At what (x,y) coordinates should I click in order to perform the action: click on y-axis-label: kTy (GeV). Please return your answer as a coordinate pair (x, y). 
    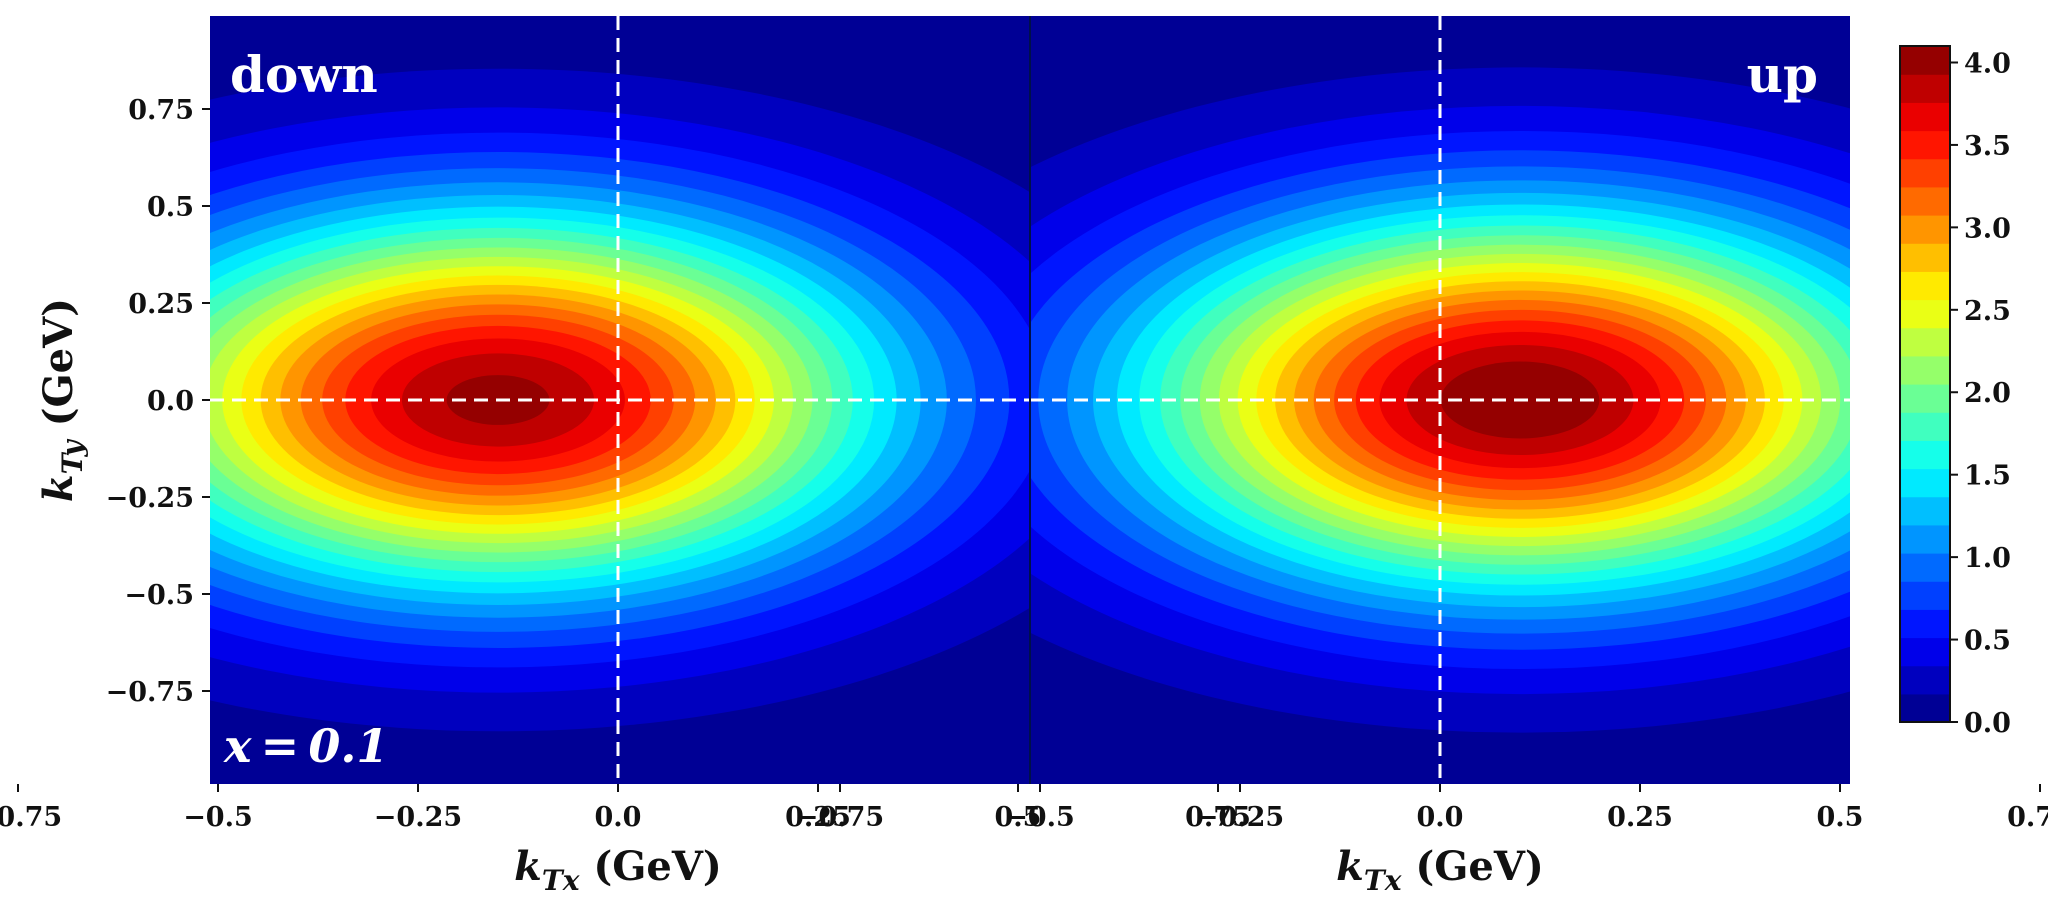
    Looking at the image, I should click on (62, 400).